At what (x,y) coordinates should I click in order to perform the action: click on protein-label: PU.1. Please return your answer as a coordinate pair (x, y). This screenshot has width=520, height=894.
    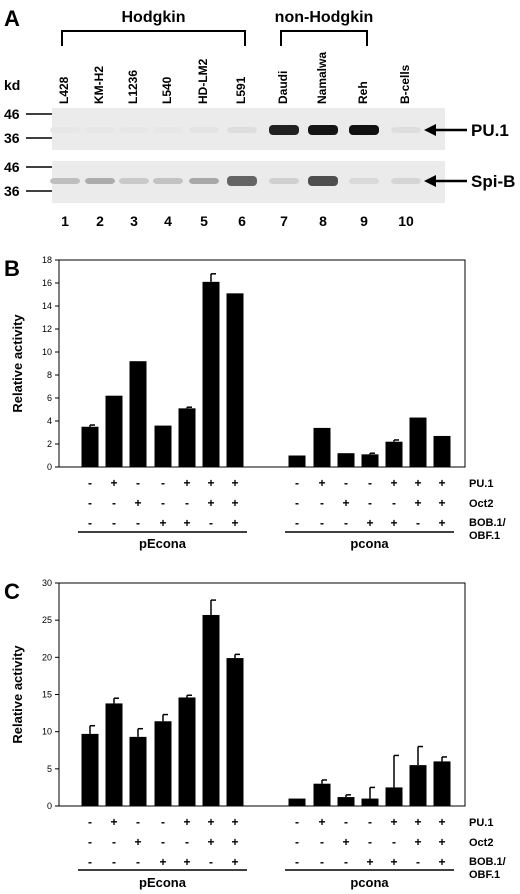
    Looking at the image, I should click on (490, 130).